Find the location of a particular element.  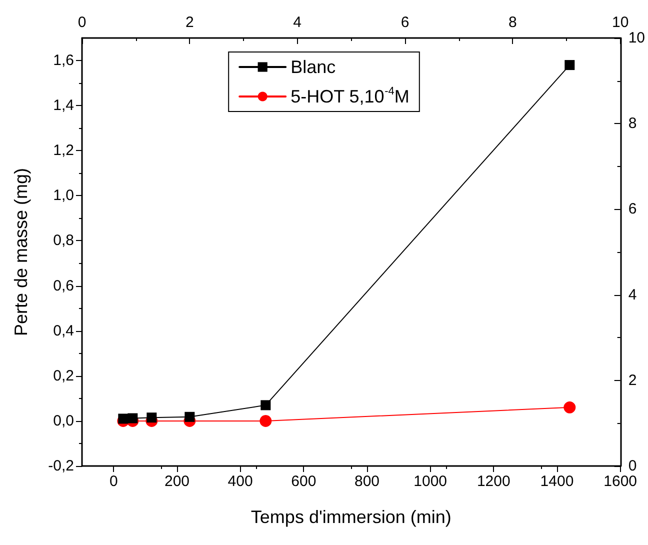

x2-tick-label: 6 is located at coordinates (405, 22).